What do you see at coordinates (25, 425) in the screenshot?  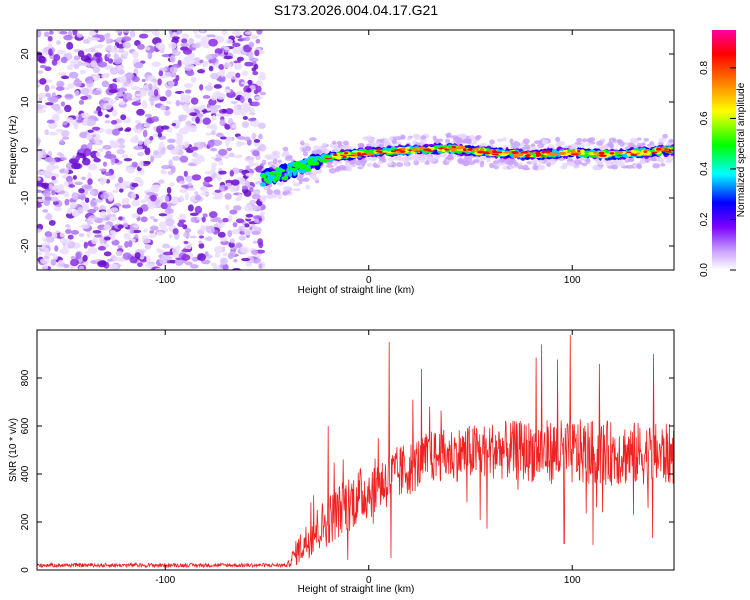 I see `snr-ytick-label: 600` at bounding box center [25, 425].